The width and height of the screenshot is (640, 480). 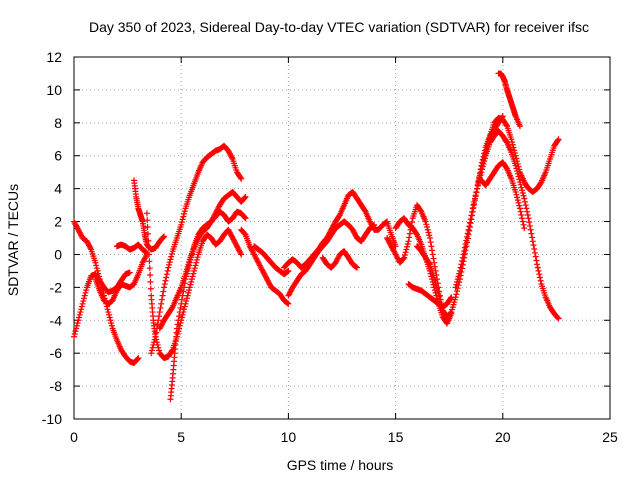 I want to click on x-tick-label: 5, so click(x=181, y=437).